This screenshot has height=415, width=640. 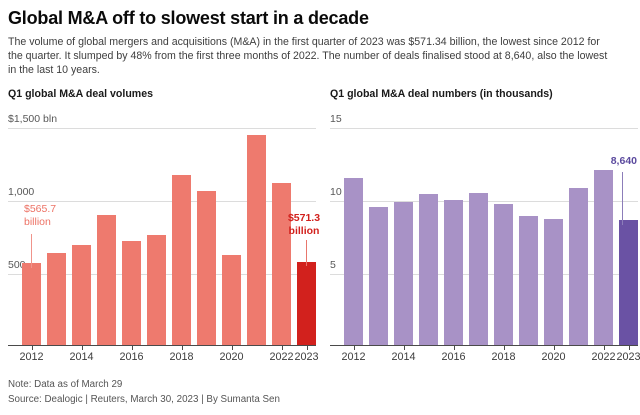 I want to click on footer-note: Note: Data as of March 29, so click(x=65, y=385).